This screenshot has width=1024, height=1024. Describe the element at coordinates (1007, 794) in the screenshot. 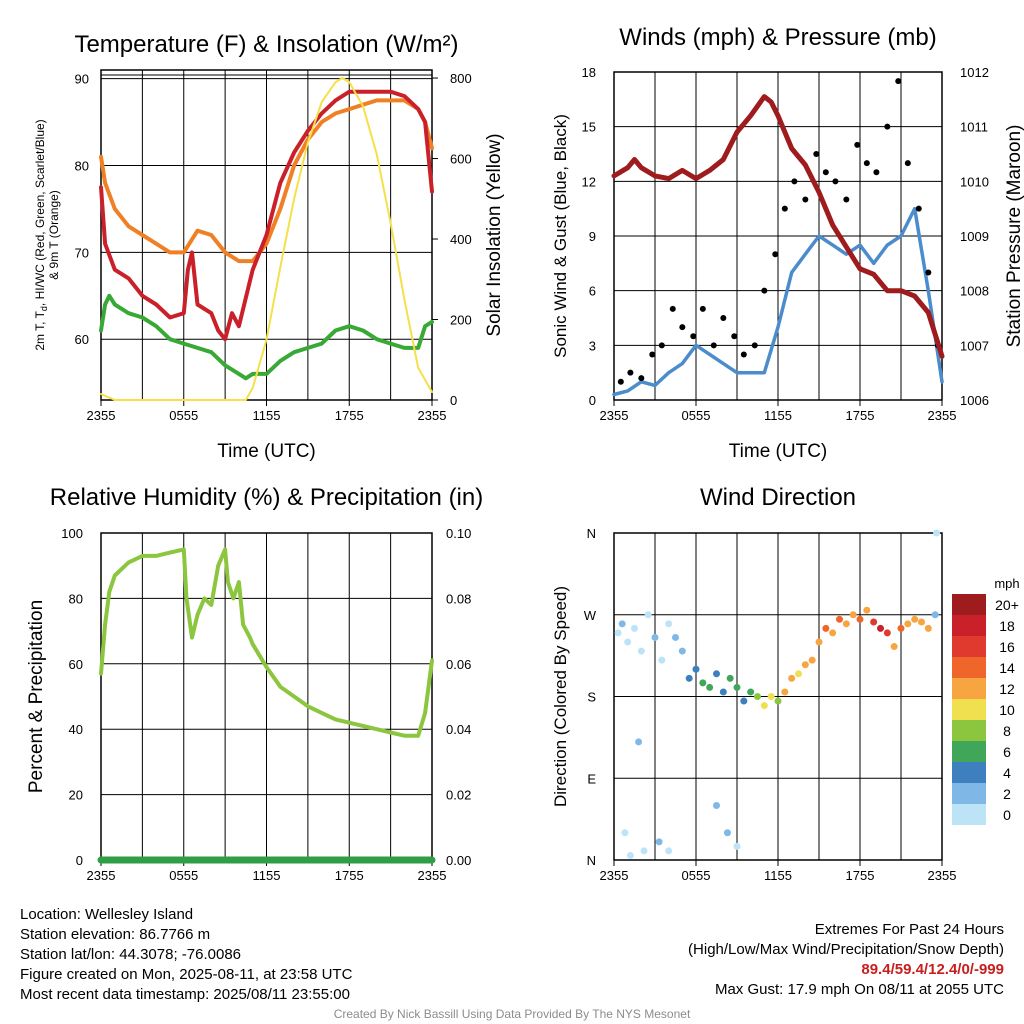

I see `colorbar-label: 2` at that location.